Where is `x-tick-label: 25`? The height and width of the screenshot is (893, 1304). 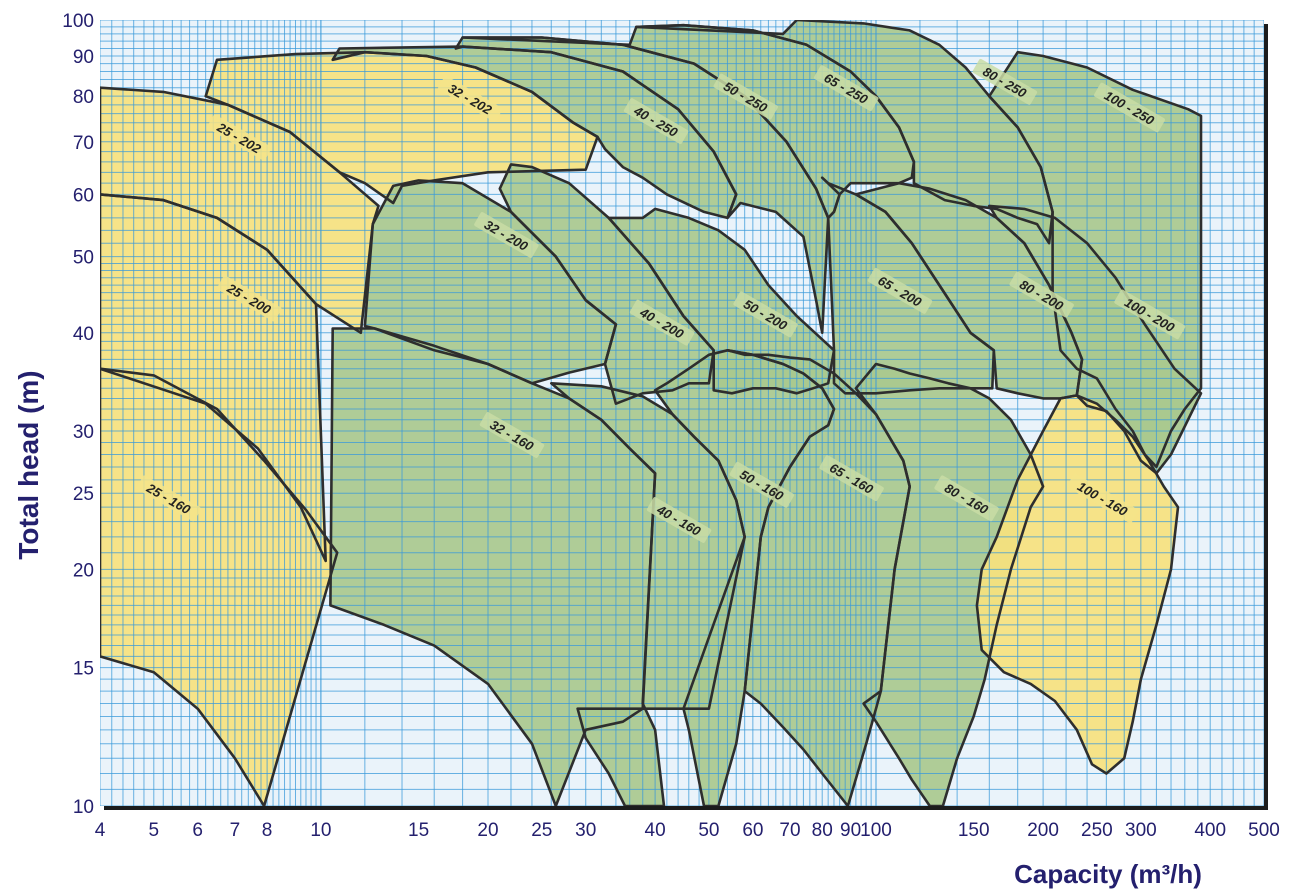
x-tick-label: 25 is located at coordinates (541, 830).